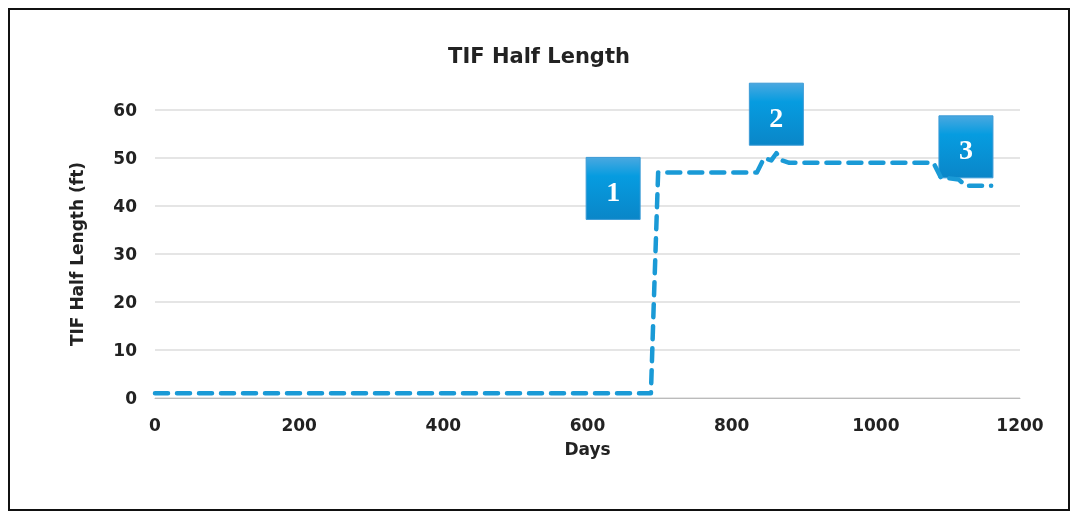 This screenshot has width=1078, height=519. What do you see at coordinates (299, 424) in the screenshot?
I see `x-tick-label: 200` at bounding box center [299, 424].